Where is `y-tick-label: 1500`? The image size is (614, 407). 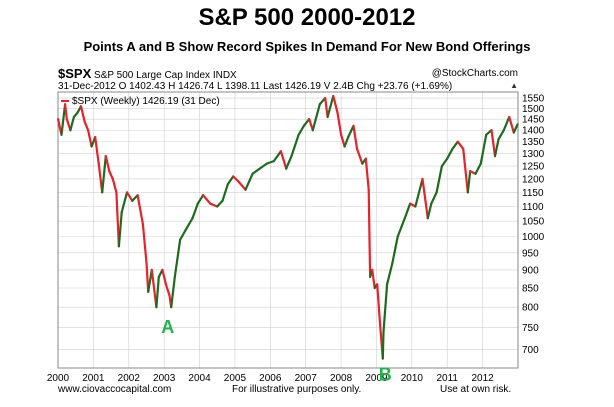 y-tick-label: 1500 is located at coordinates (533, 109).